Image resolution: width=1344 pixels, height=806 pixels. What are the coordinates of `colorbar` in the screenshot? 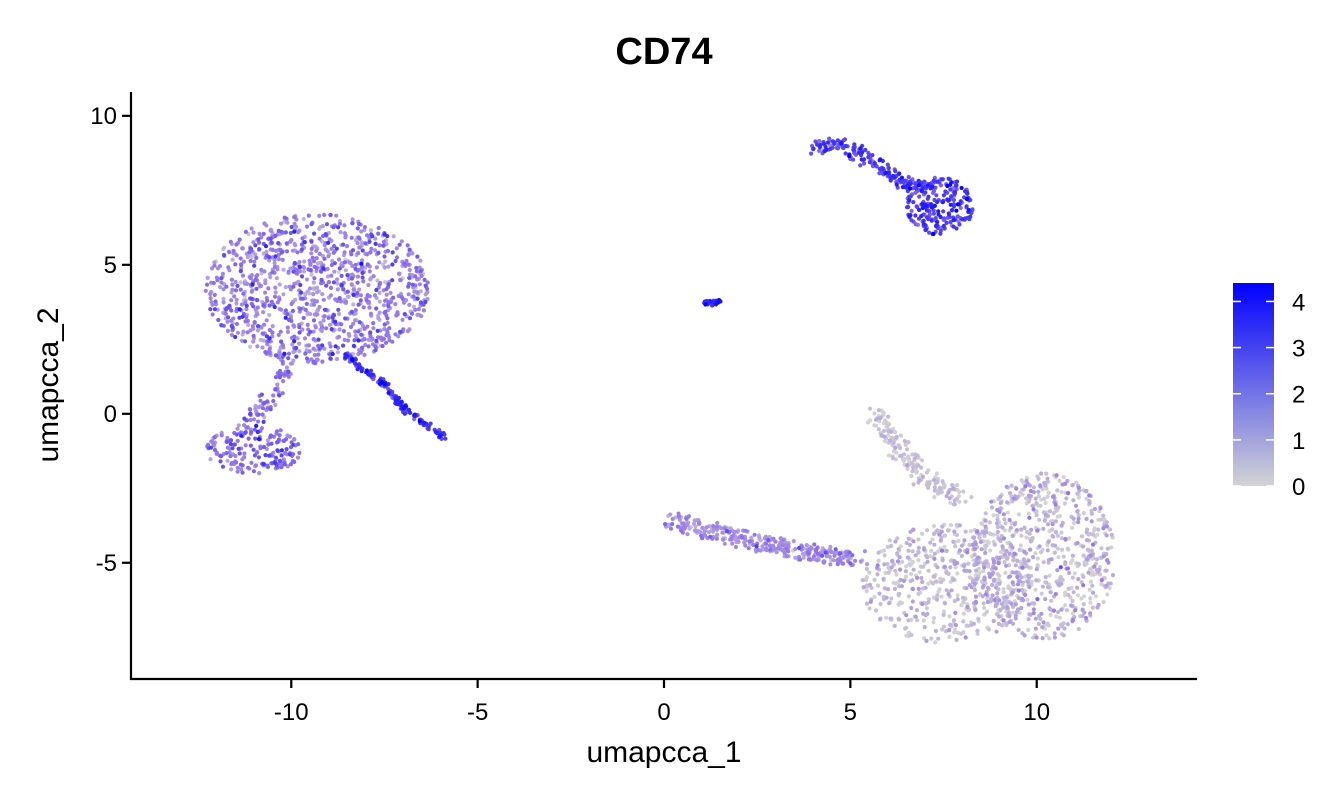 It's located at (1253, 384).